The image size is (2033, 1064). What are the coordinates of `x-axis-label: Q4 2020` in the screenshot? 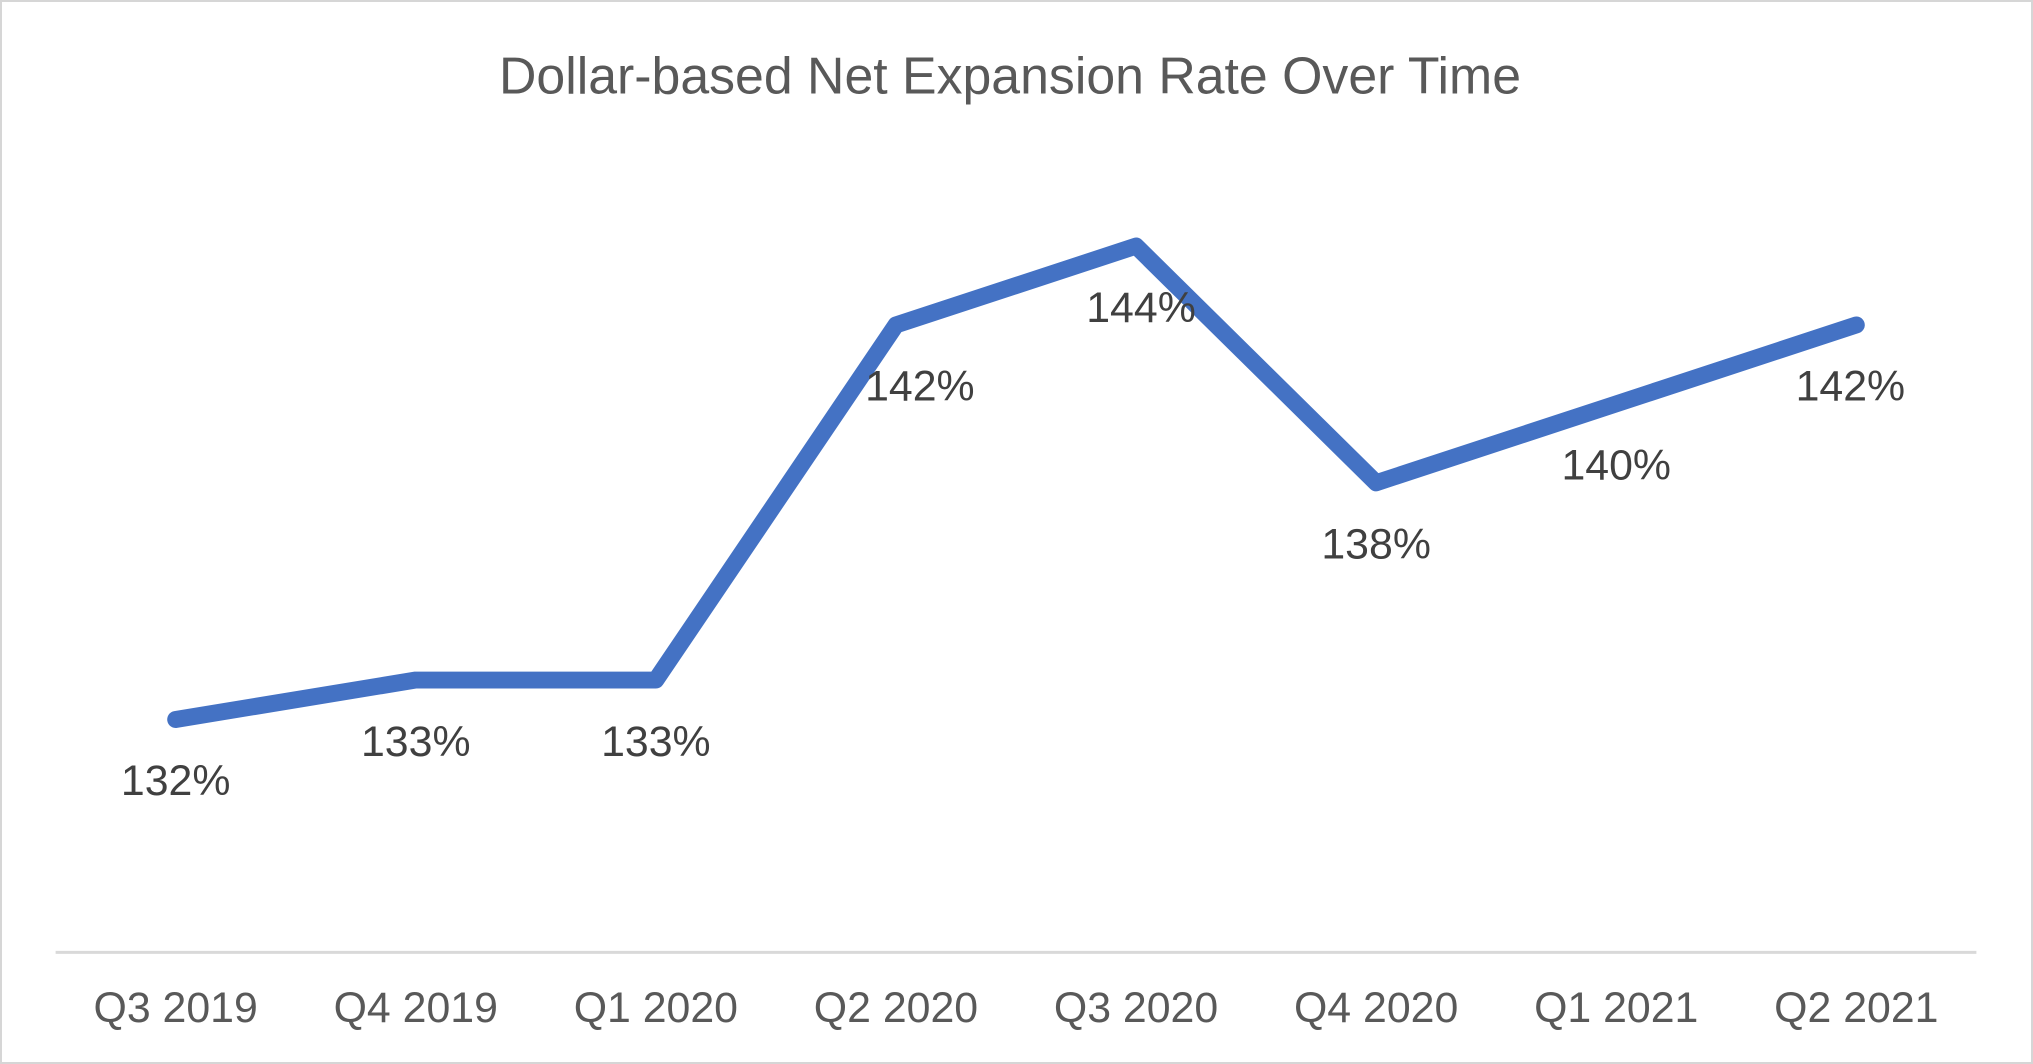 It's located at (1376, 1008).